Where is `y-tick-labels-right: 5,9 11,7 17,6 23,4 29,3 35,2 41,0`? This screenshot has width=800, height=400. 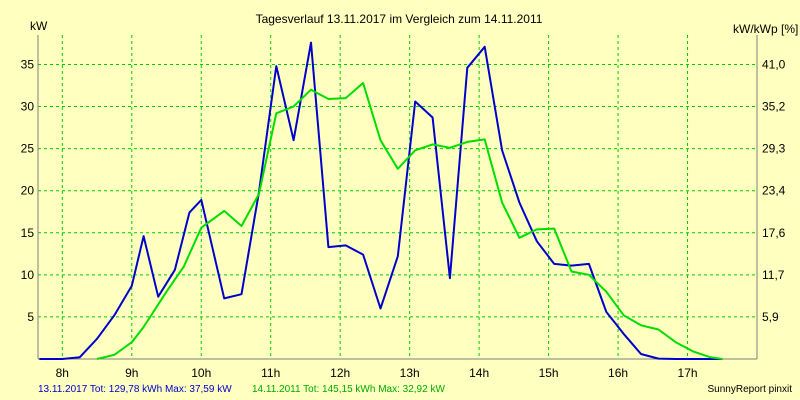
y-tick-labels-right: 5,9 11,7 17,6 23,4 29,3 35,2 41,0 is located at coordinates (774, 190).